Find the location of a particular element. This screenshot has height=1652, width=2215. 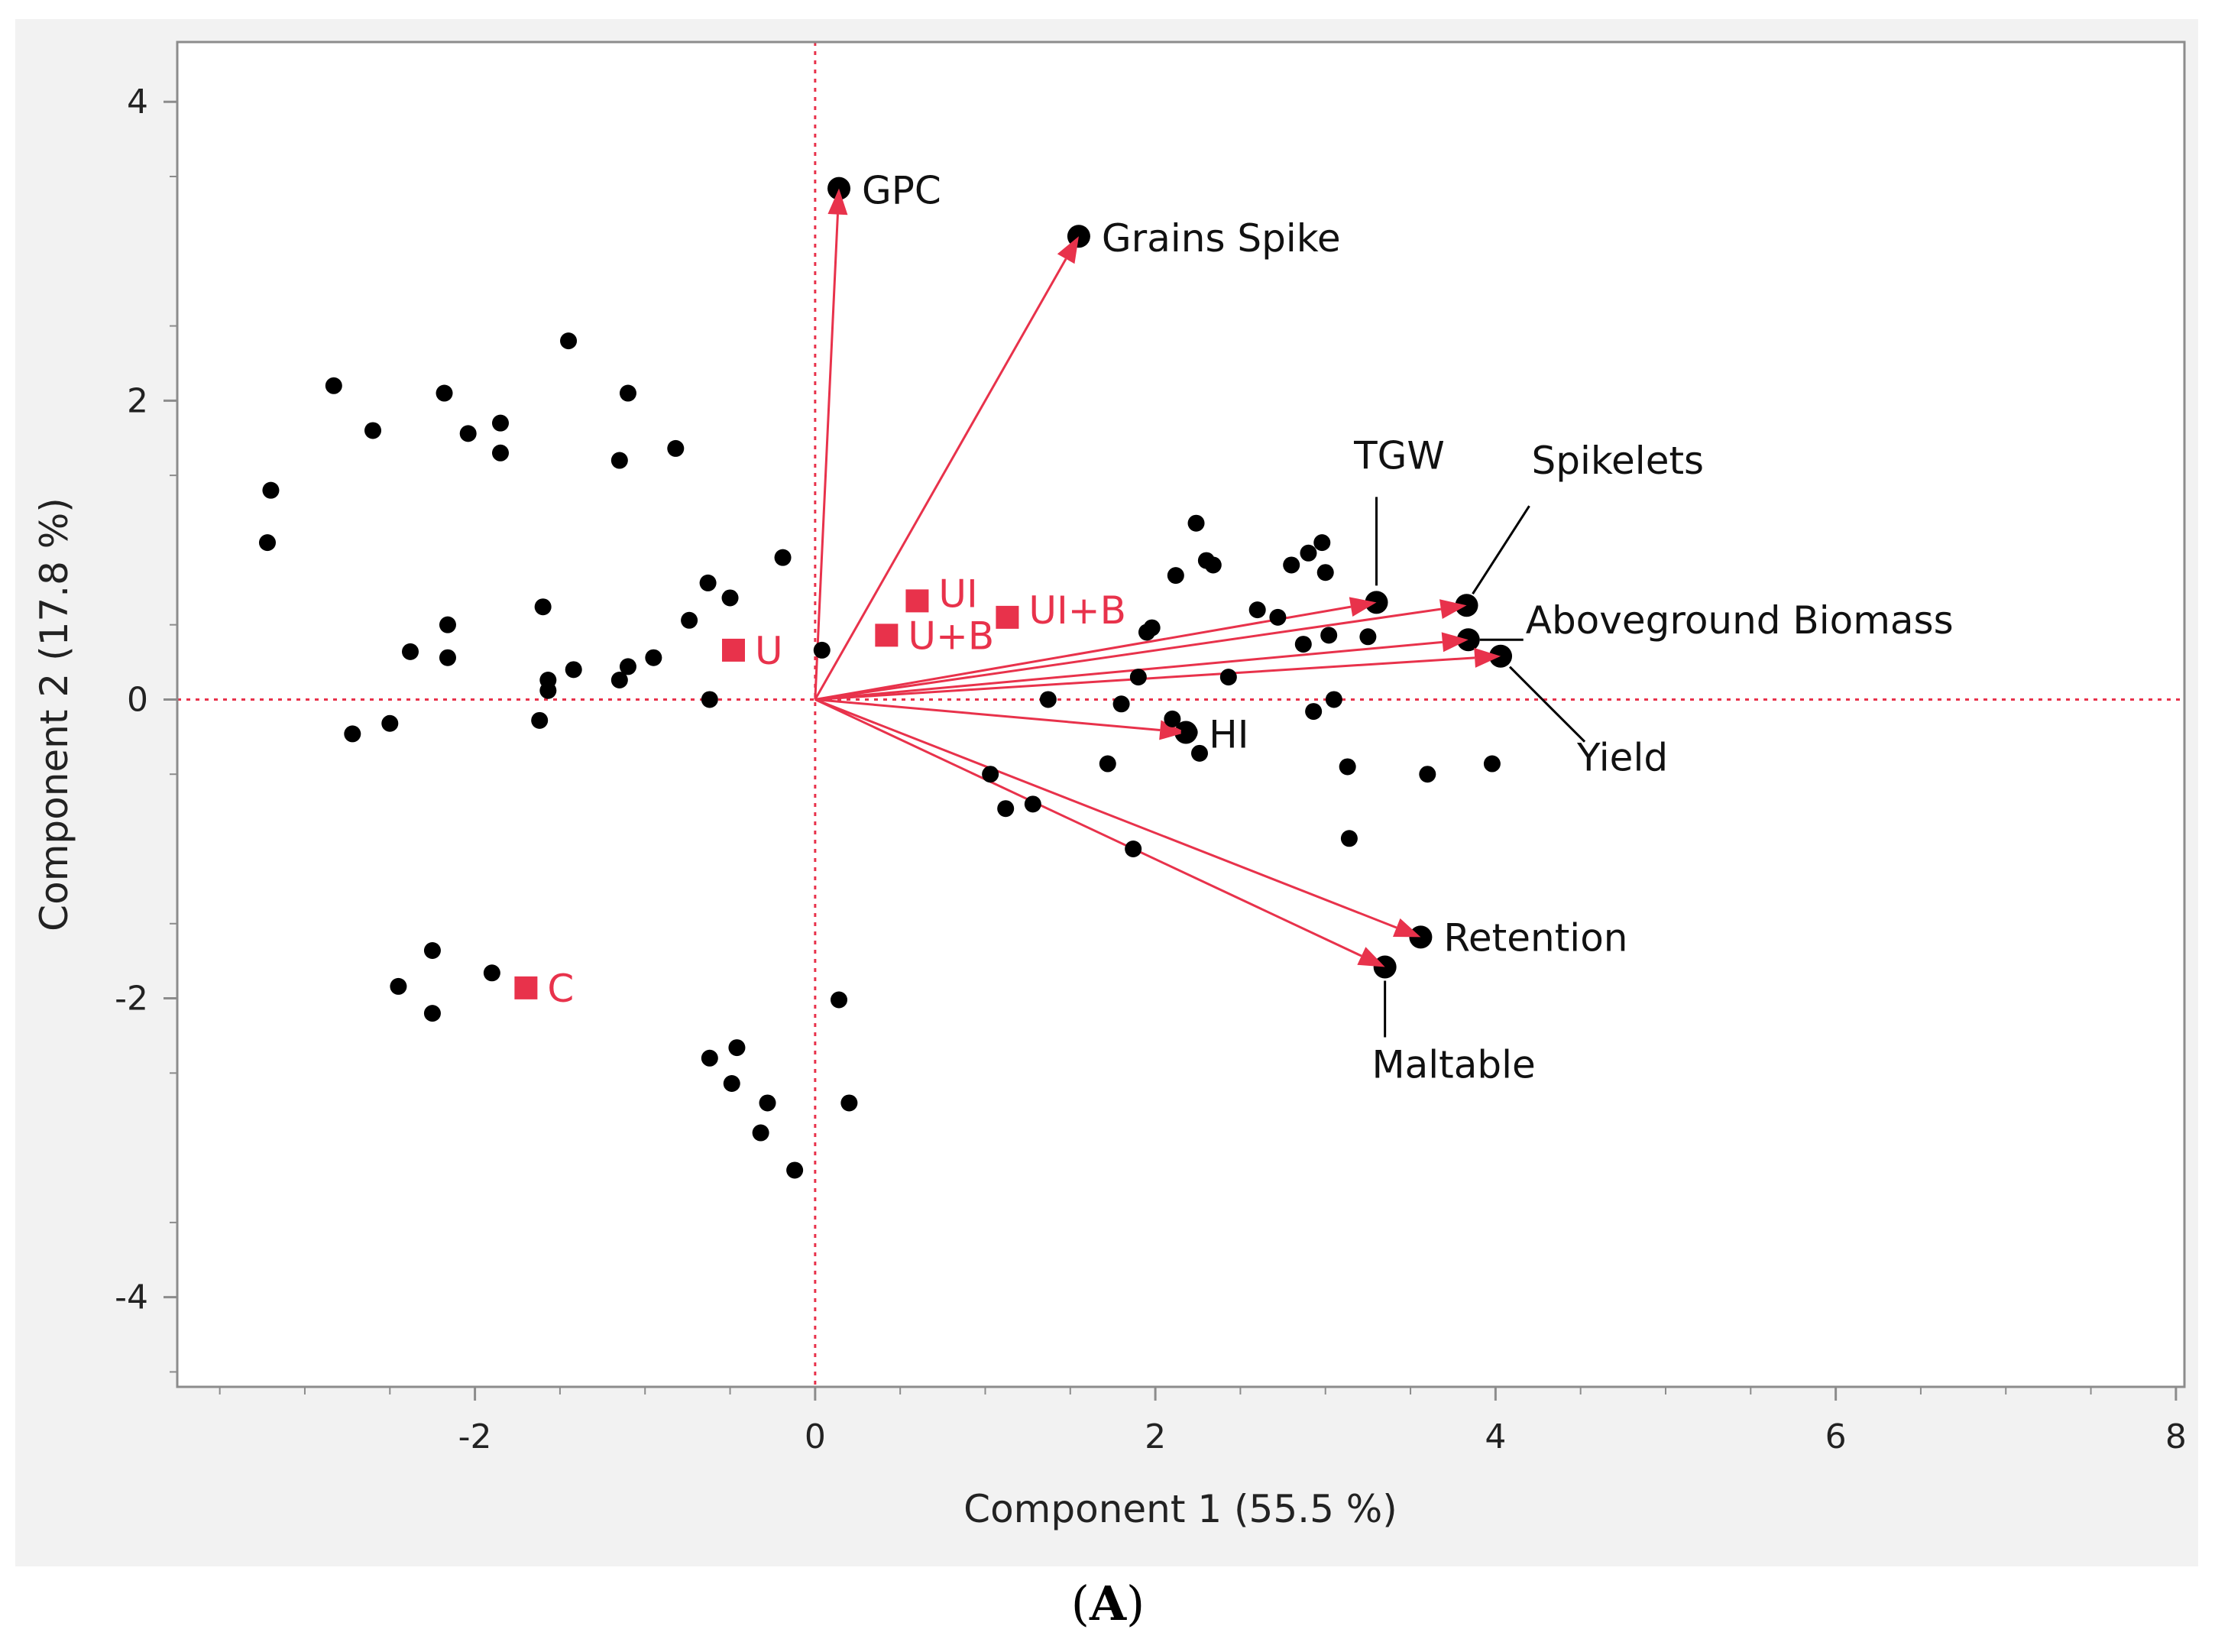

x-tick-label: -2 is located at coordinates (475, 1436).